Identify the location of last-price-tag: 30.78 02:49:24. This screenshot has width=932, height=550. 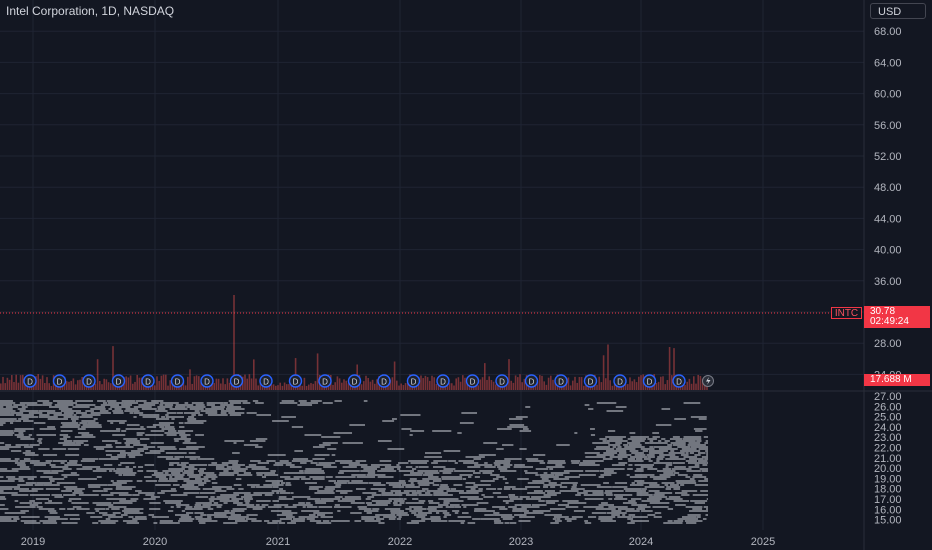
(897, 317).